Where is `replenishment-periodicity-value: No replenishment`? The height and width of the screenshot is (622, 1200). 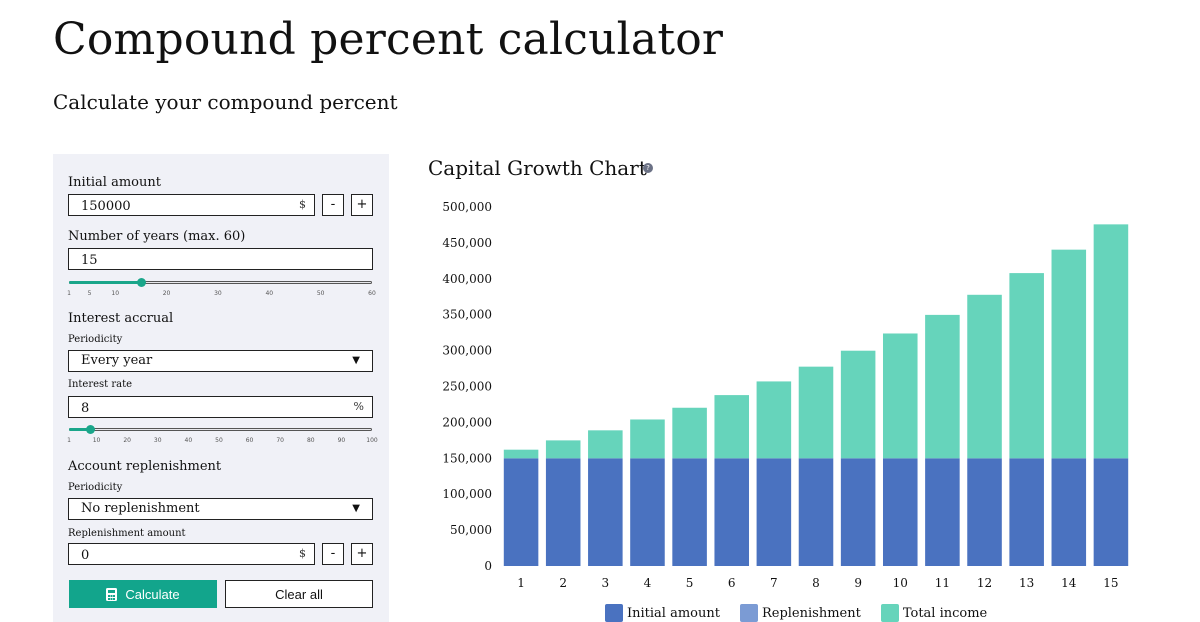 replenishment-periodicity-value: No replenishment is located at coordinates (140, 508).